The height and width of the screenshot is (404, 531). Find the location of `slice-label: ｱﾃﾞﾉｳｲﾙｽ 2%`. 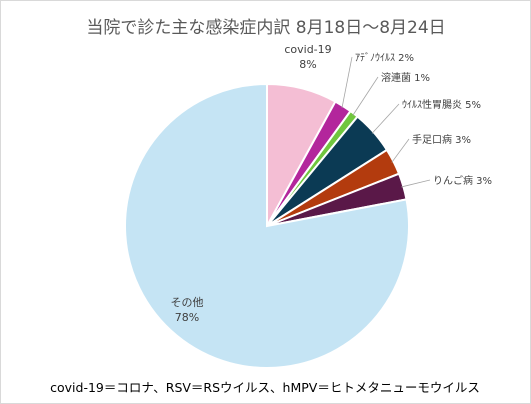

slice-label: ｱﾃﾞﾉｳｲﾙｽ 2% is located at coordinates (384, 58).